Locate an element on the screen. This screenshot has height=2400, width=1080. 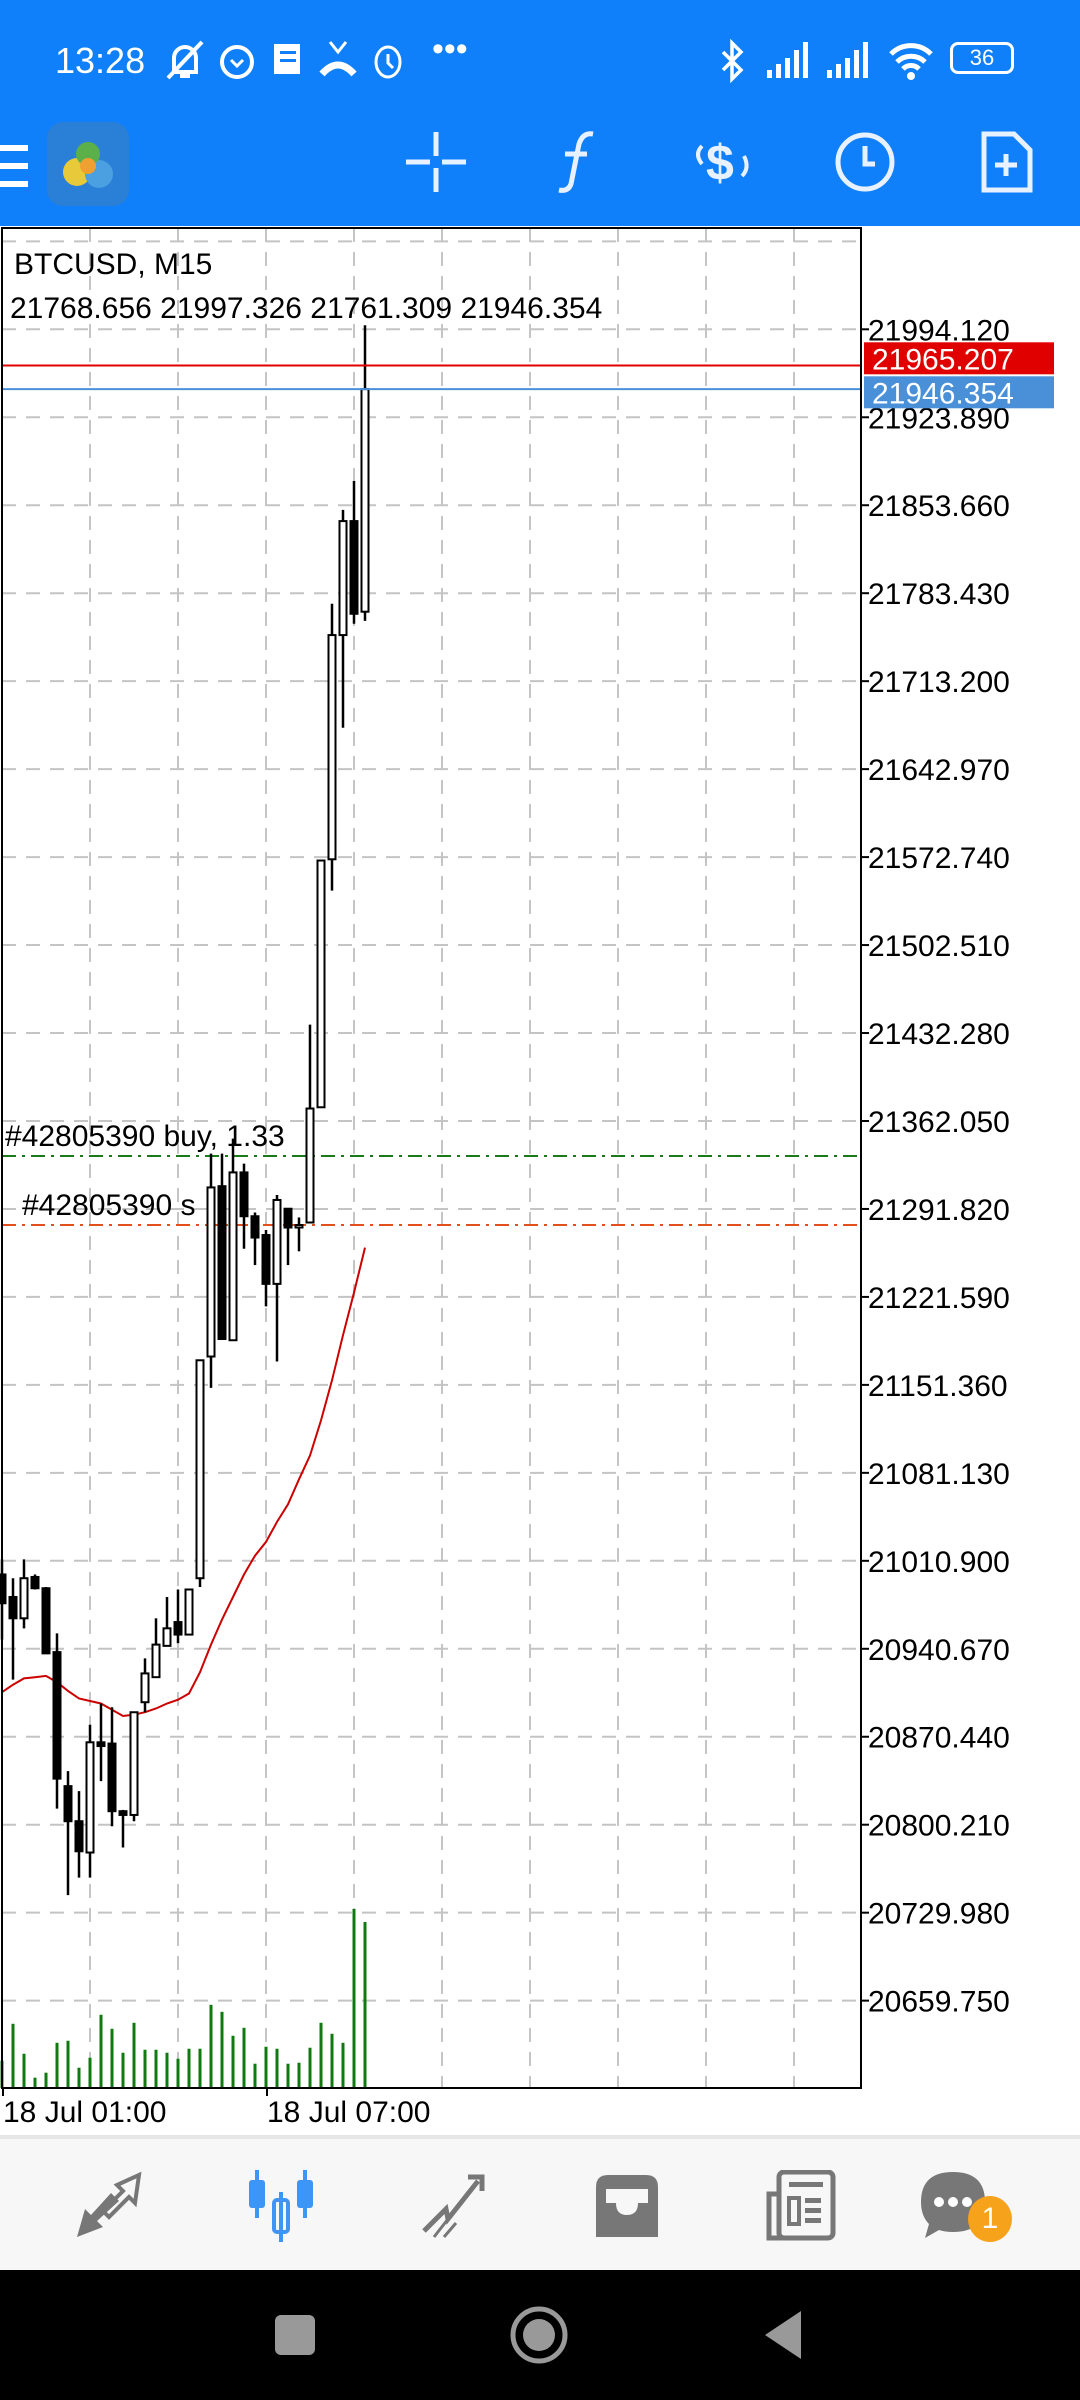
quotes-arrows-icon is located at coordinates (109, 2204).